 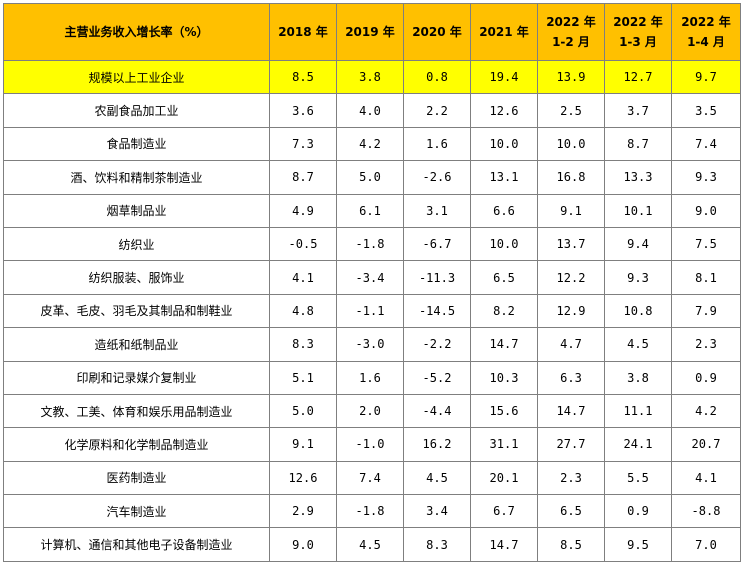 What do you see at coordinates (571, 277) in the screenshot?
I see `value-cell: 12.2` at bounding box center [571, 277].